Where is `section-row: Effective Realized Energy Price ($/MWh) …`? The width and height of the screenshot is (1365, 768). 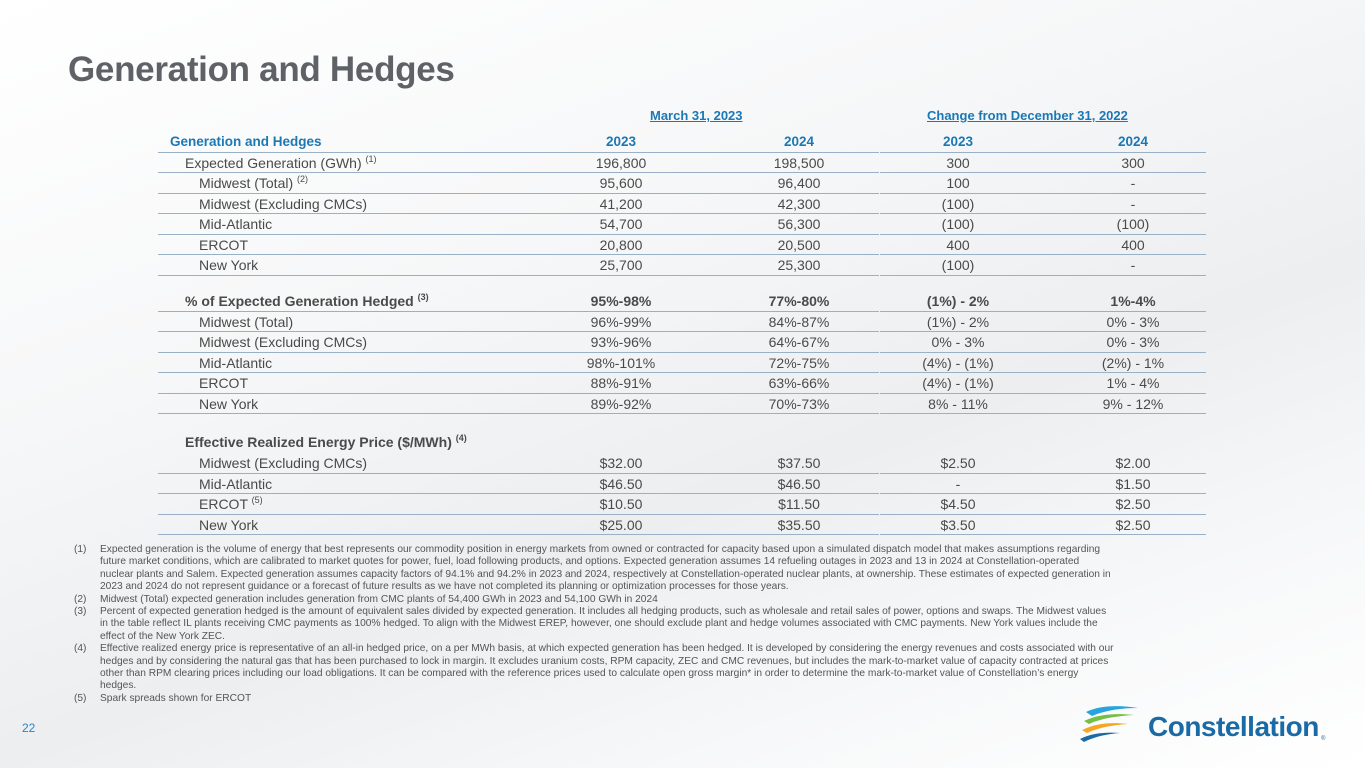
section-row: Effective Realized Energy Price ($/MWh) … is located at coordinates (688, 442).